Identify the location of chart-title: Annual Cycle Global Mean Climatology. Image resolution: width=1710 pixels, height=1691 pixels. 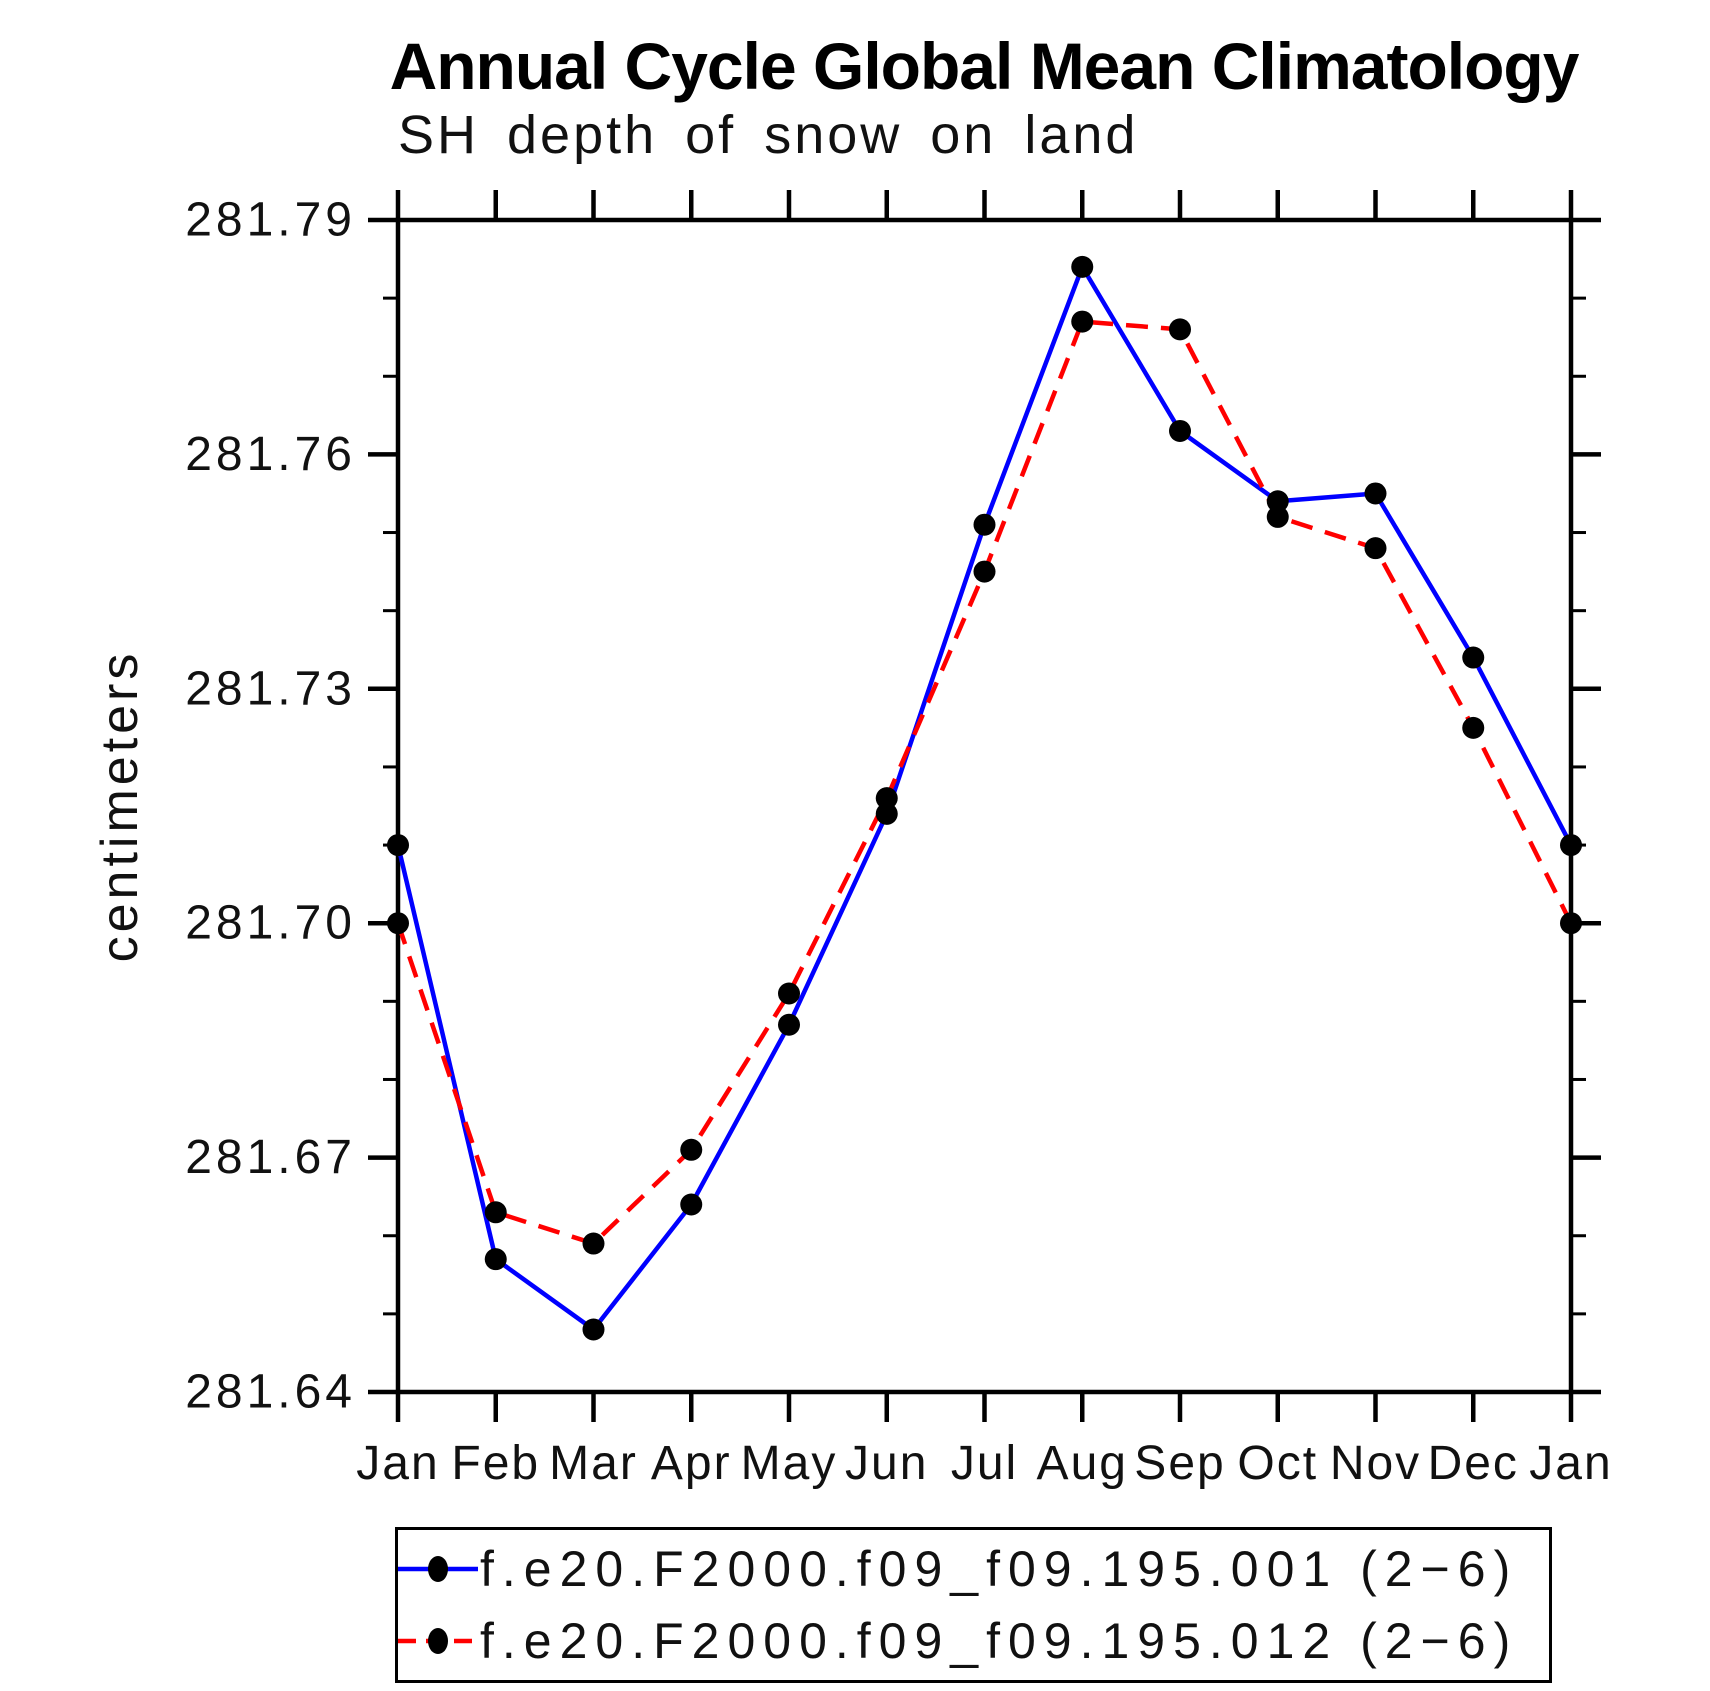
(984, 66).